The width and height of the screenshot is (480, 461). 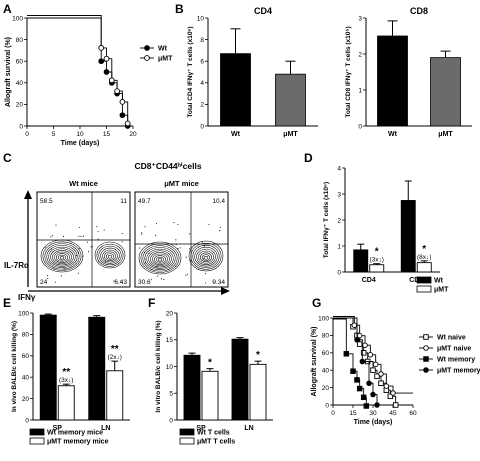 What do you see at coordinates (430, 280) in the screenshot?
I see `legend-entry: Wt` at bounding box center [430, 280].